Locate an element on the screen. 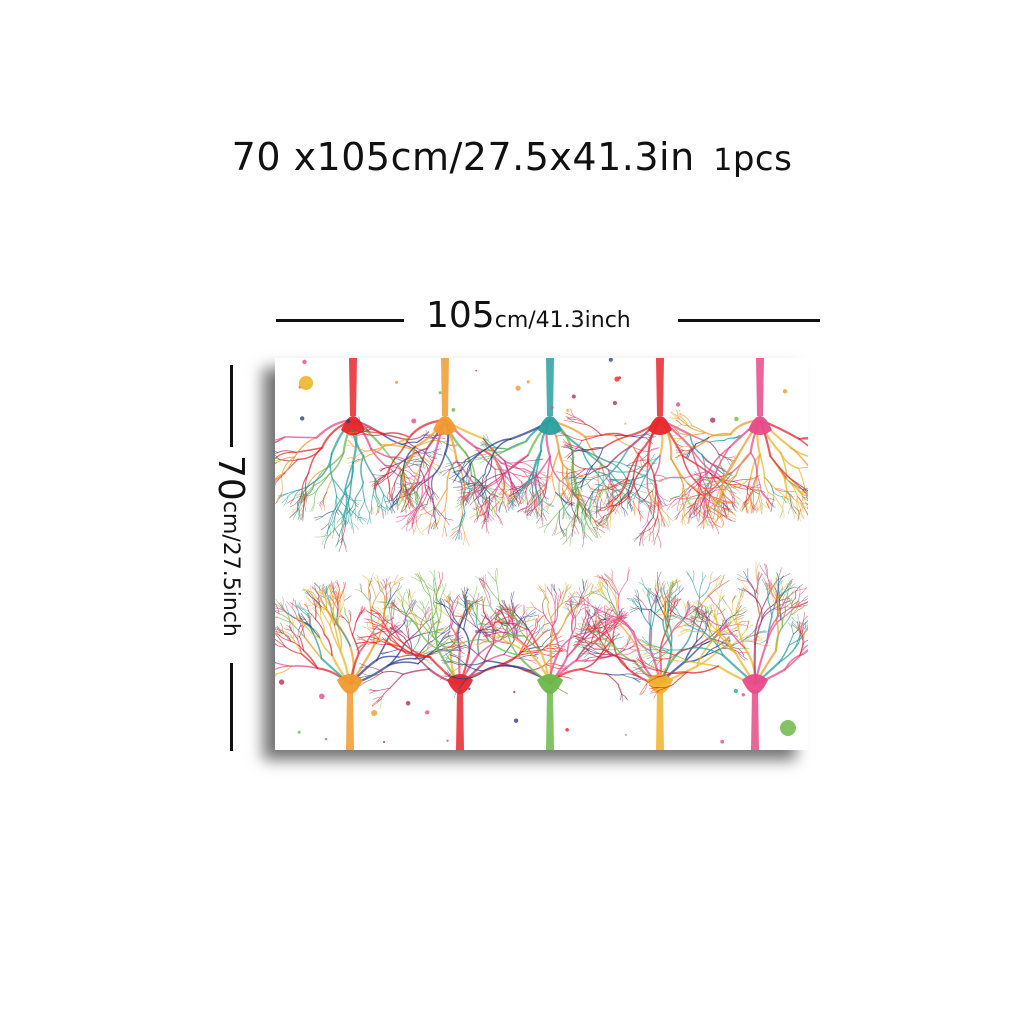 The height and width of the screenshot is (1024, 1024). product-size-title: 70 x105cm/27.5x41.3in 1pcs is located at coordinates (512, 157).